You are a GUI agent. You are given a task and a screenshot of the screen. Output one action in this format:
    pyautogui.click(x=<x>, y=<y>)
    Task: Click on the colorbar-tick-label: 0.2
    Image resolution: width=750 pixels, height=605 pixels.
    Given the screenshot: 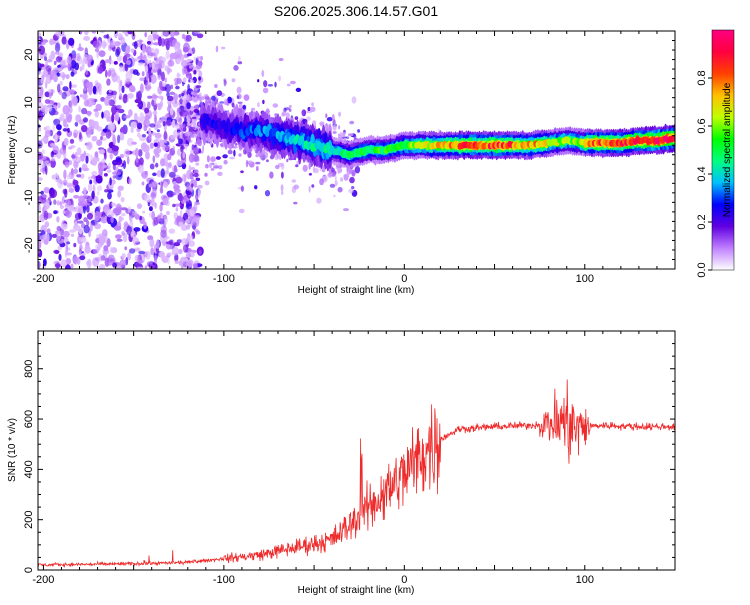 What is the action you would take?
    pyautogui.click(x=702, y=221)
    